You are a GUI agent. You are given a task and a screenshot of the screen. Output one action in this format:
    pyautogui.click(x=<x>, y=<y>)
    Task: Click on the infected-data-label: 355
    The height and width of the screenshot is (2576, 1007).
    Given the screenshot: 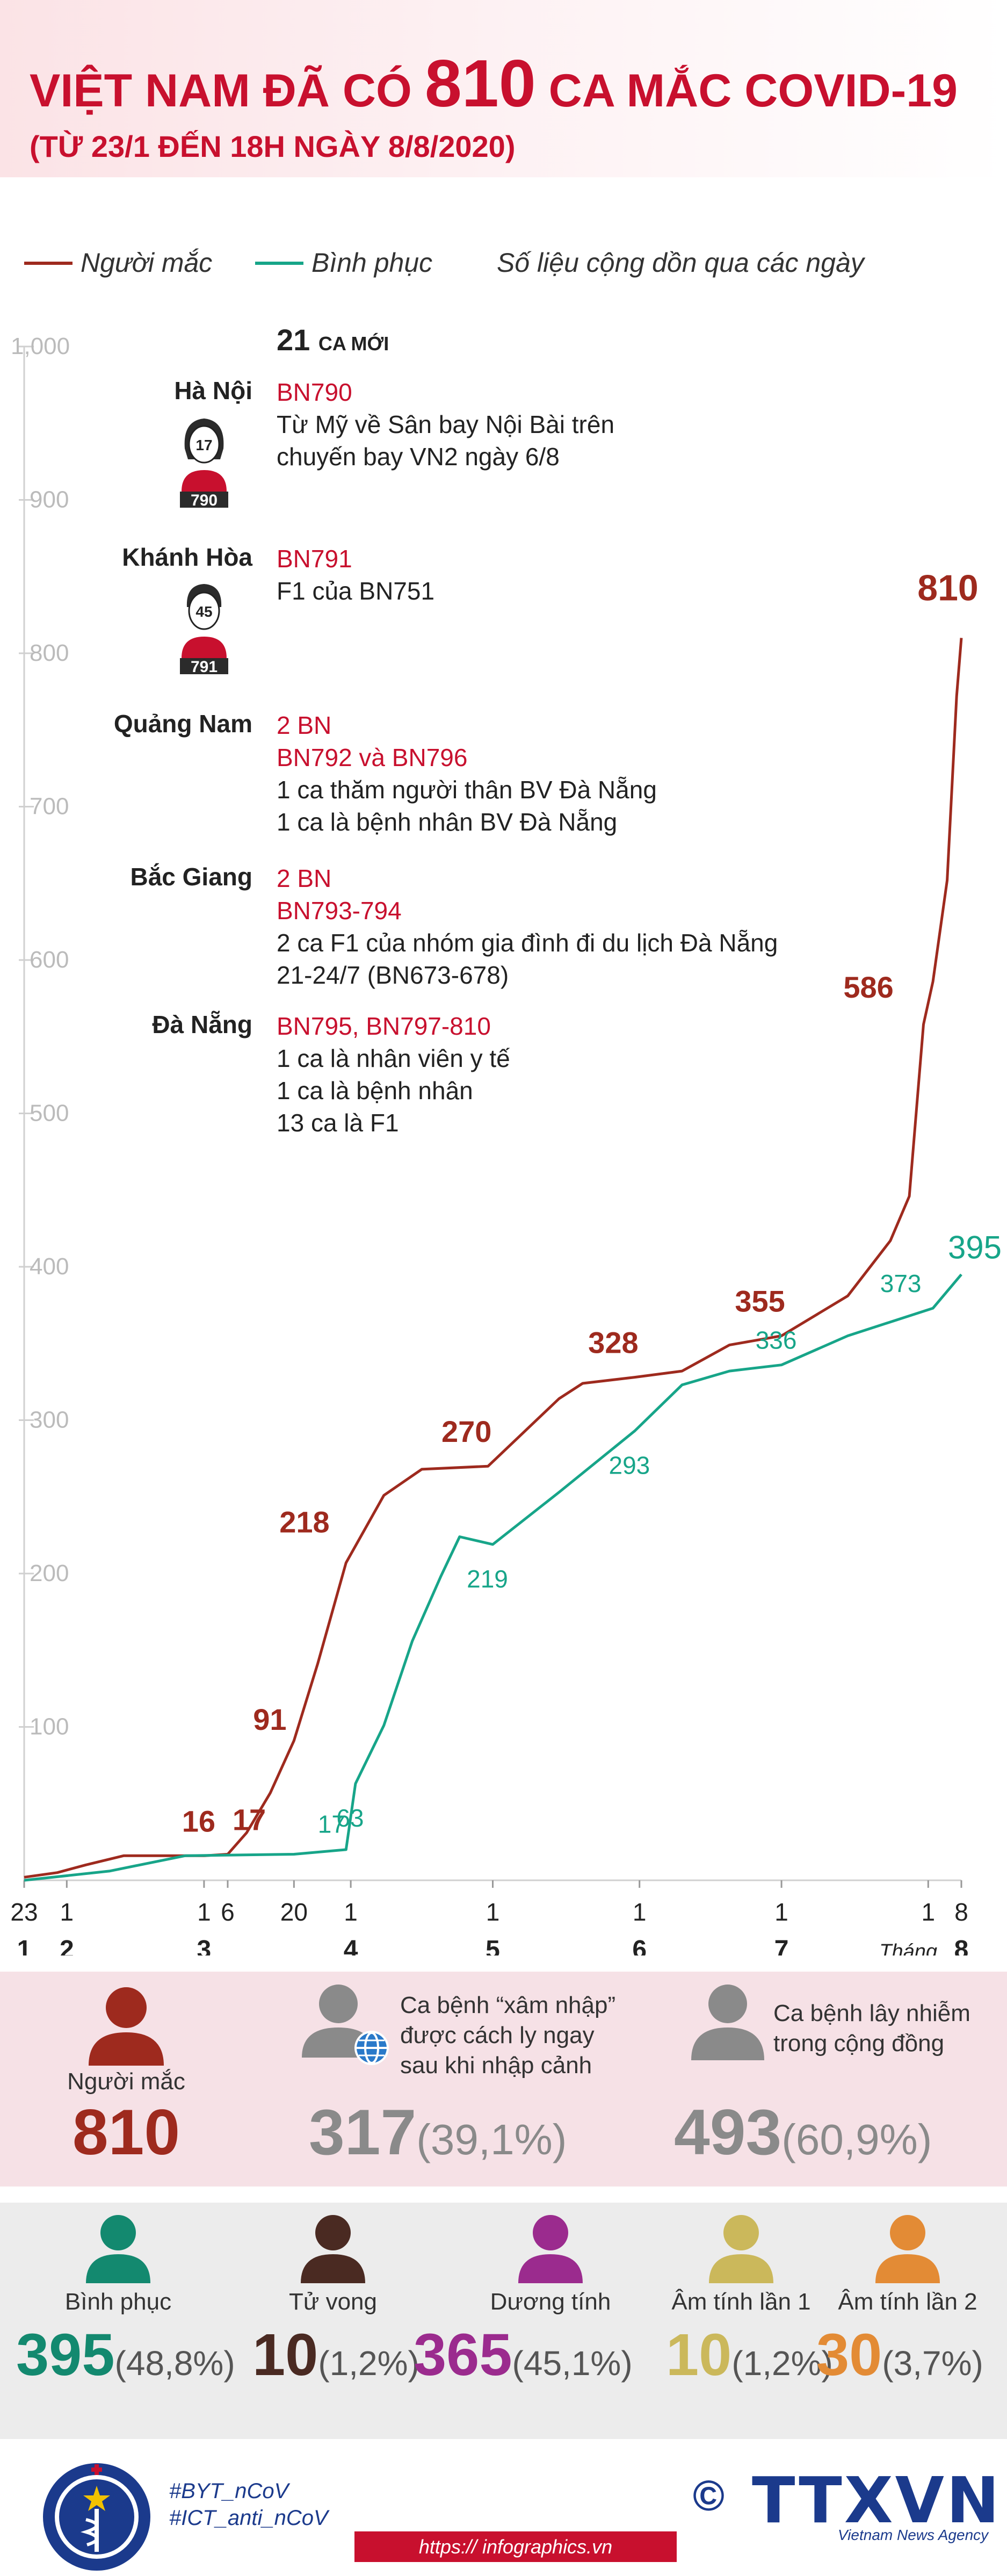 What is the action you would take?
    pyautogui.click(x=760, y=1301)
    